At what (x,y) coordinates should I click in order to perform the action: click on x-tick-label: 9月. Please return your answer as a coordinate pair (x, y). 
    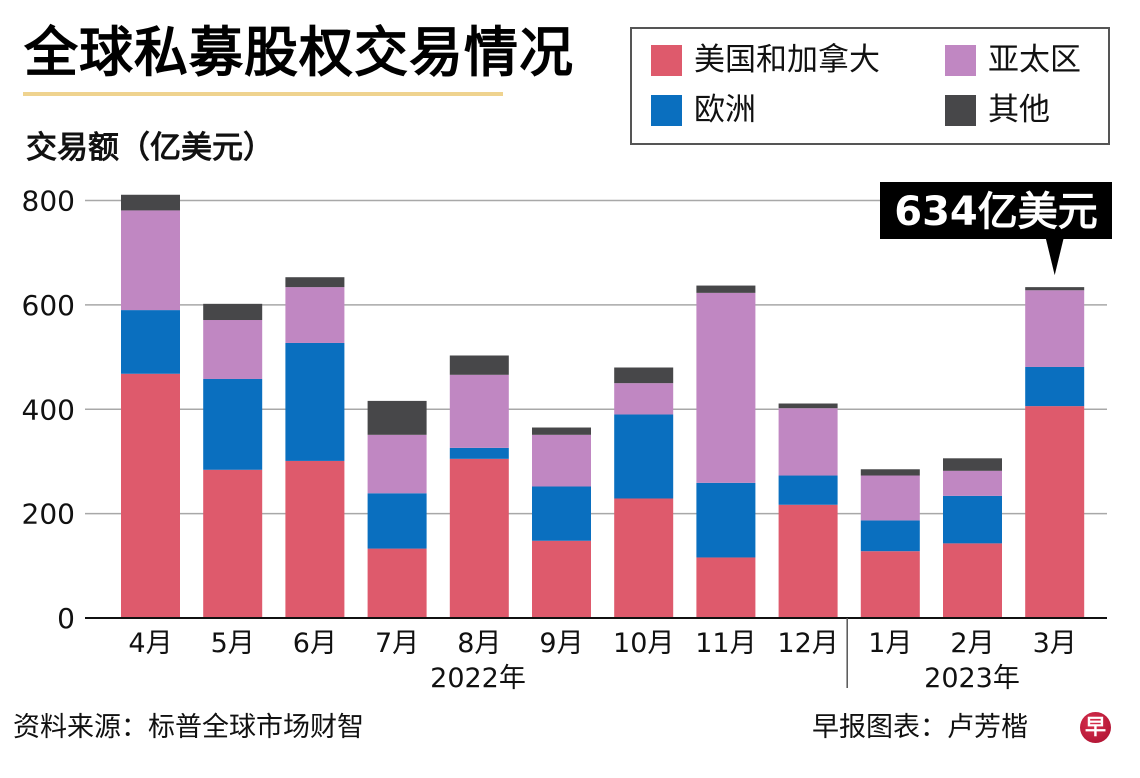
    Looking at the image, I should click on (561, 643).